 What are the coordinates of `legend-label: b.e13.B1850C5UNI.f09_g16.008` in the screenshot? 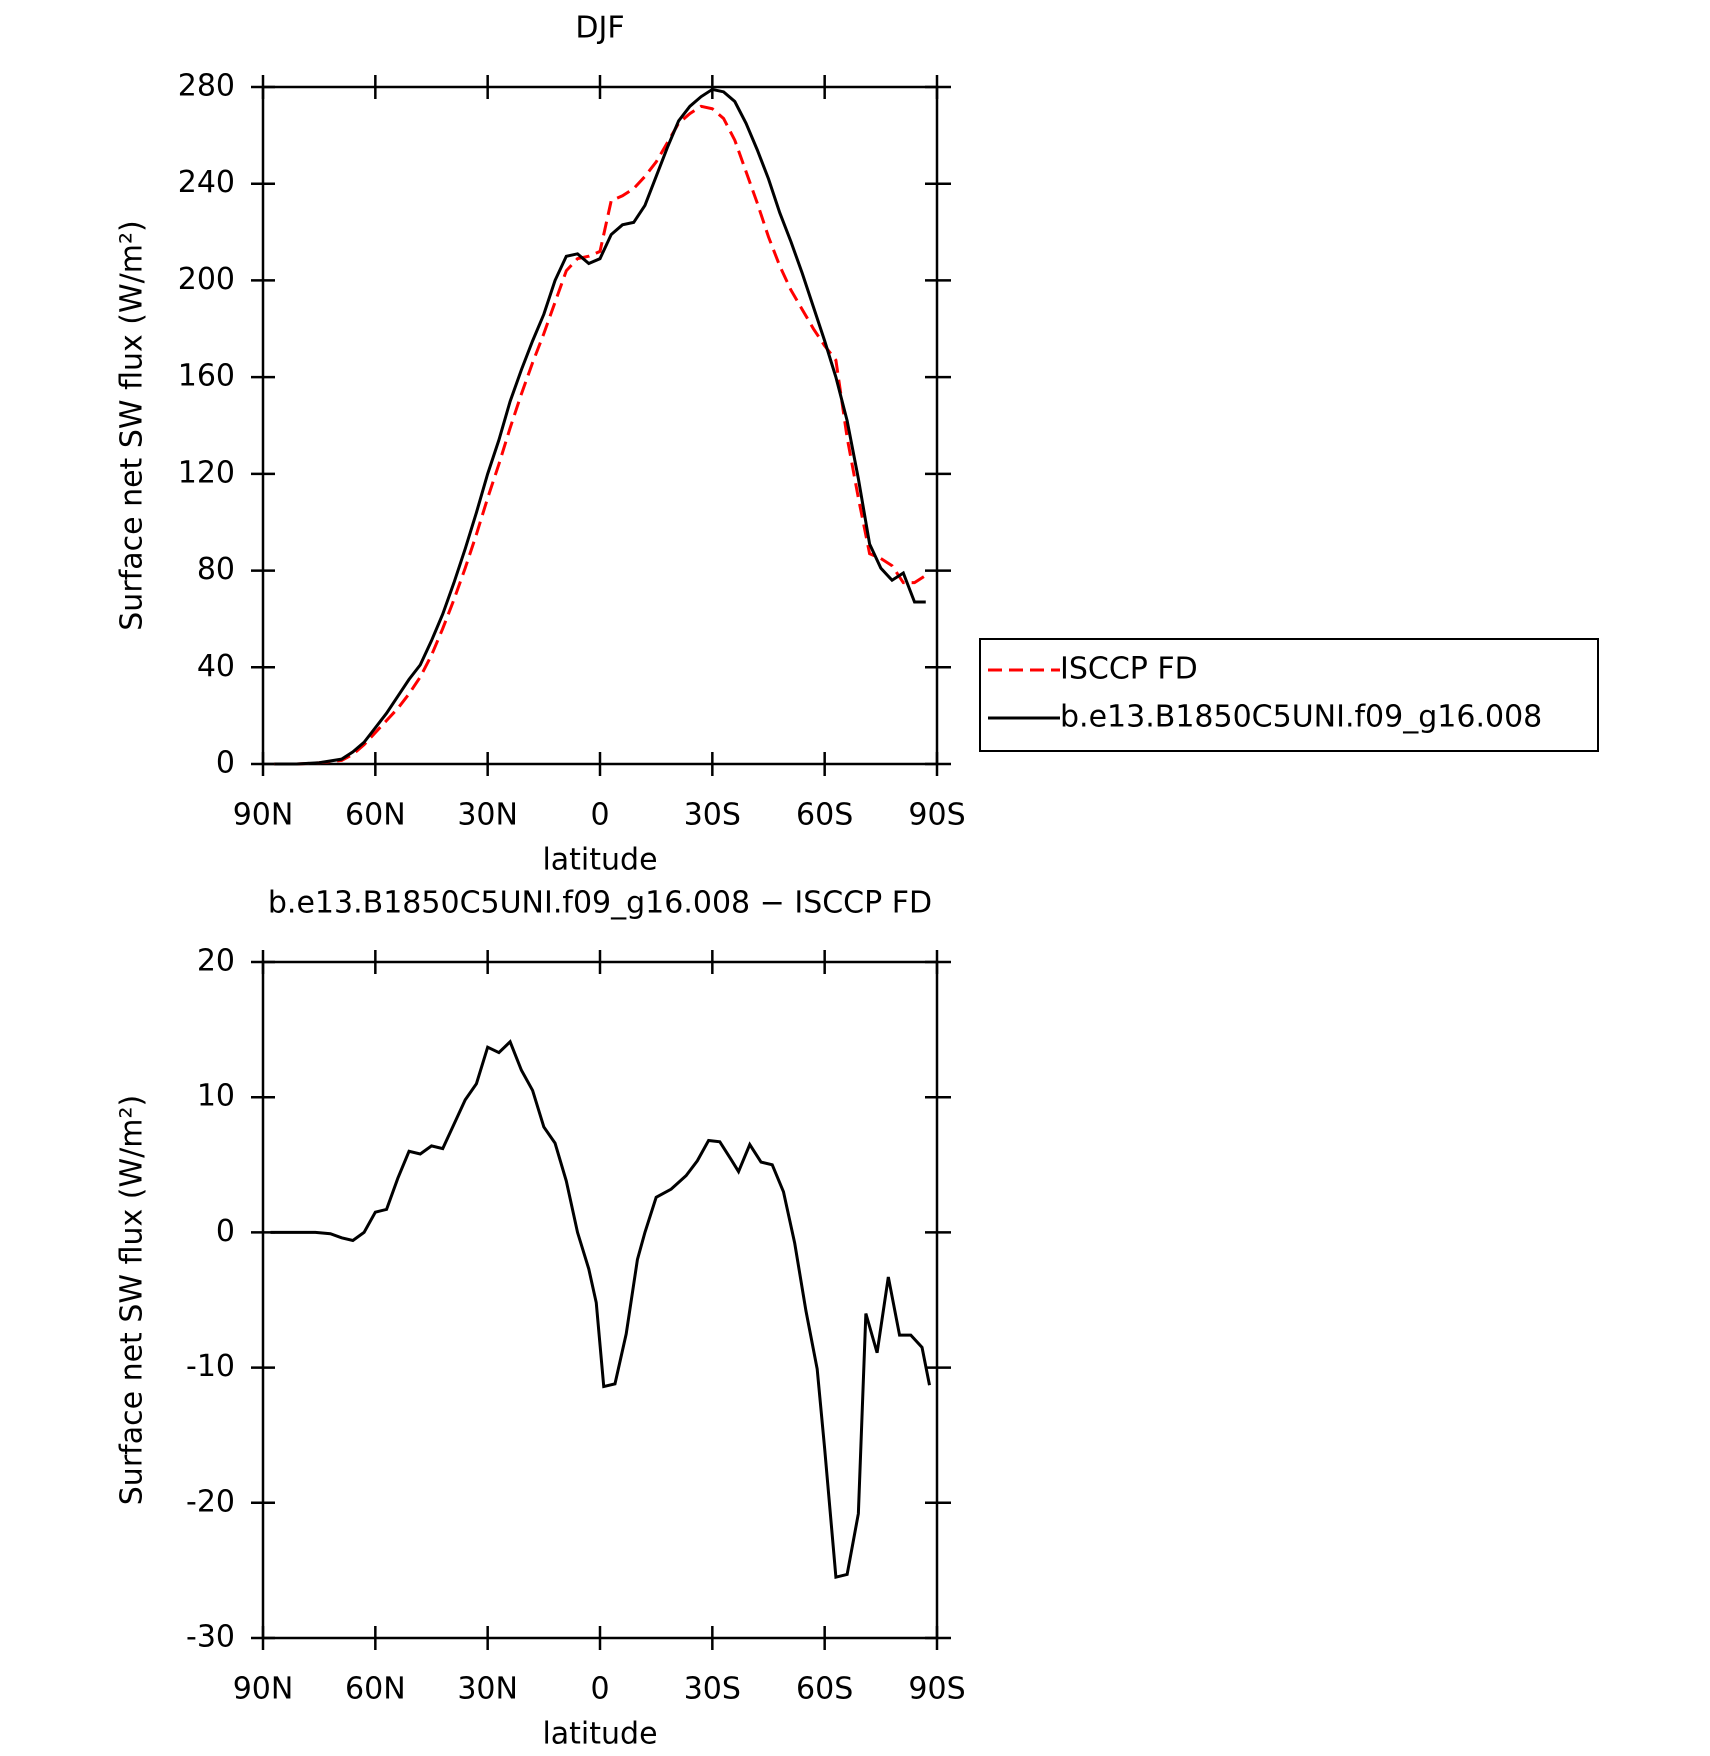 It's located at (1301, 717).